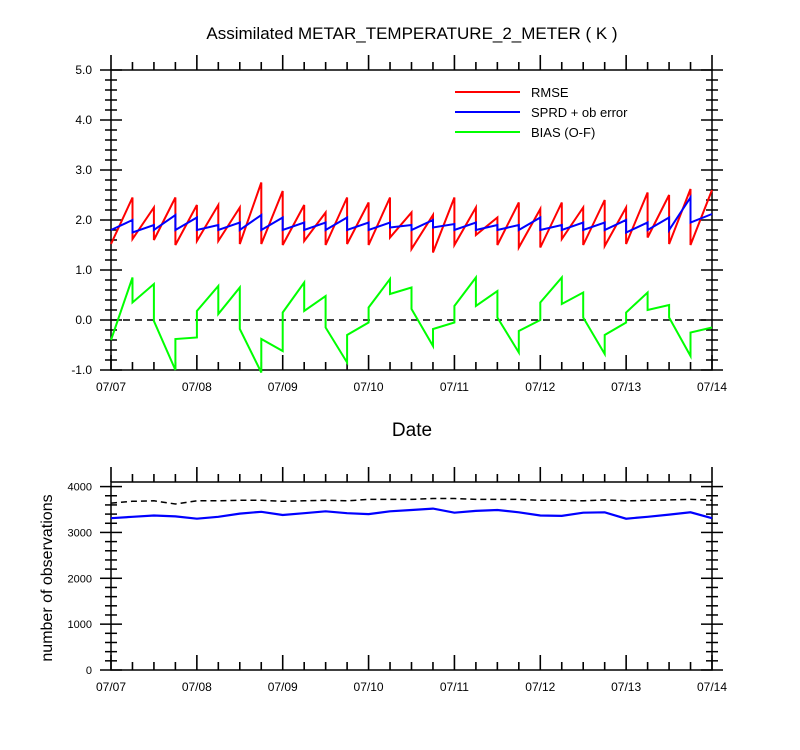 The height and width of the screenshot is (750, 800). What do you see at coordinates (411, 323) in the screenshot?
I see `bias-line` at bounding box center [411, 323].